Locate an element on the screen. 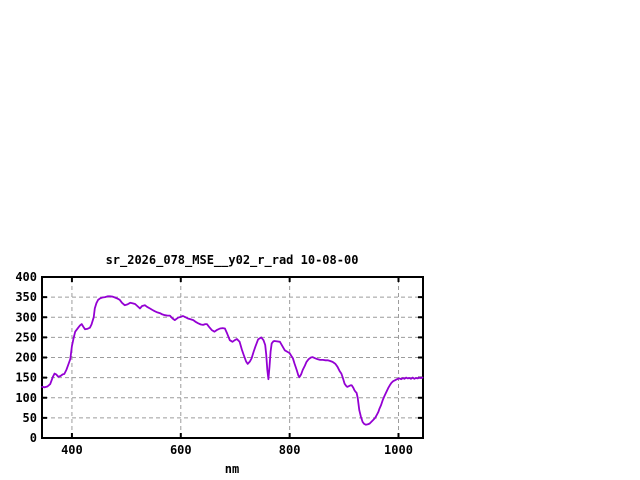 Image resolution: width=640 pixels, height=480 pixels. x-tick-label: 800 is located at coordinates (290, 450).